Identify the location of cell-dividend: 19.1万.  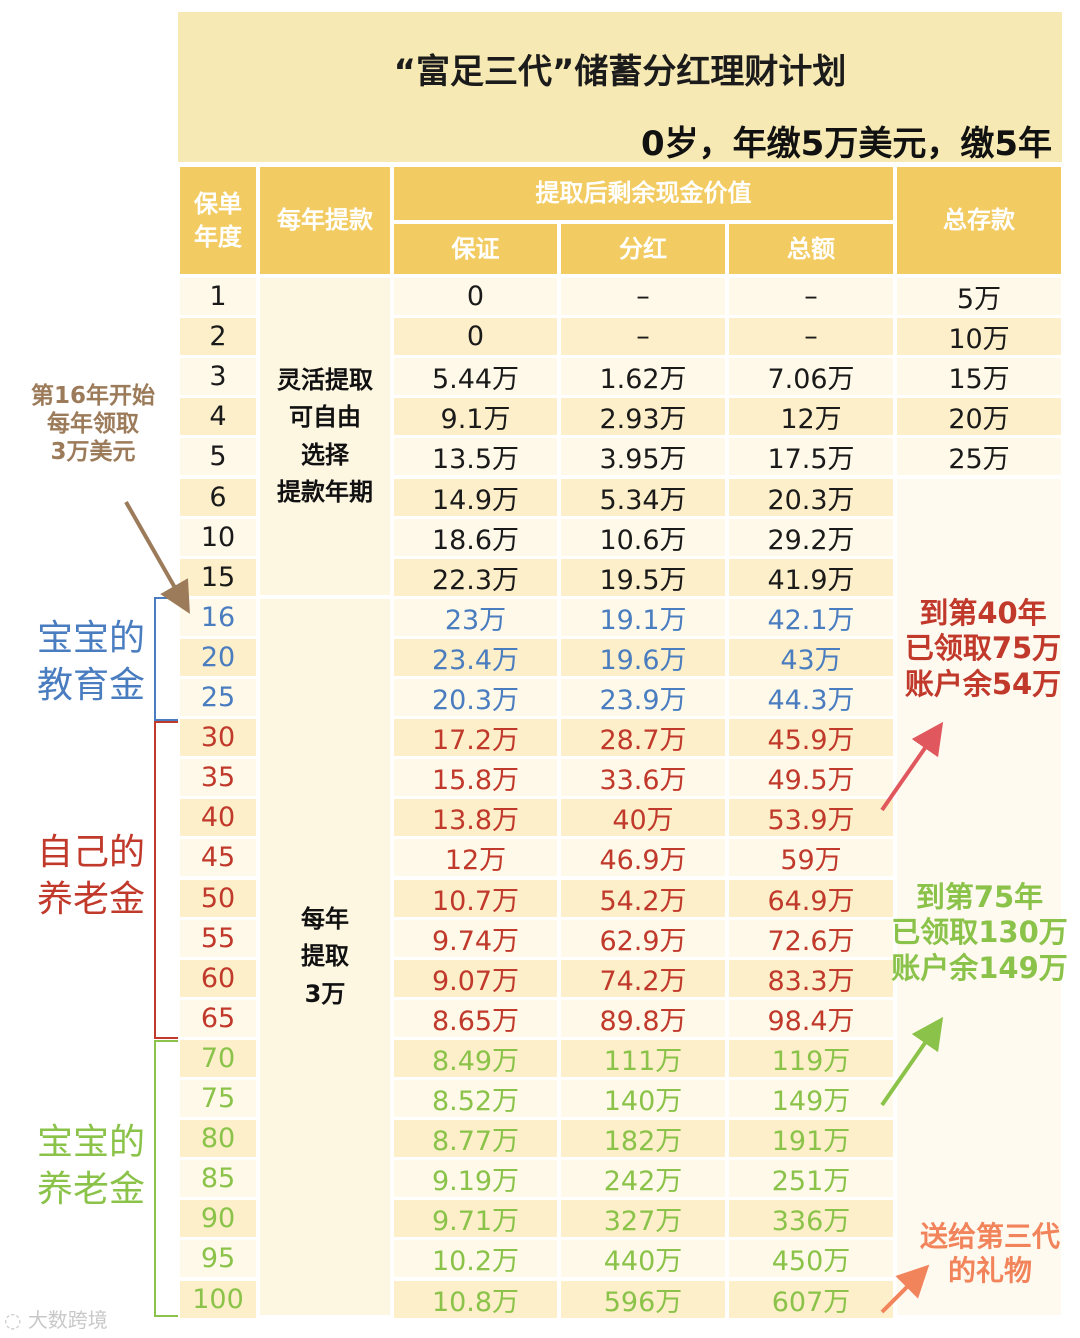
(643, 617).